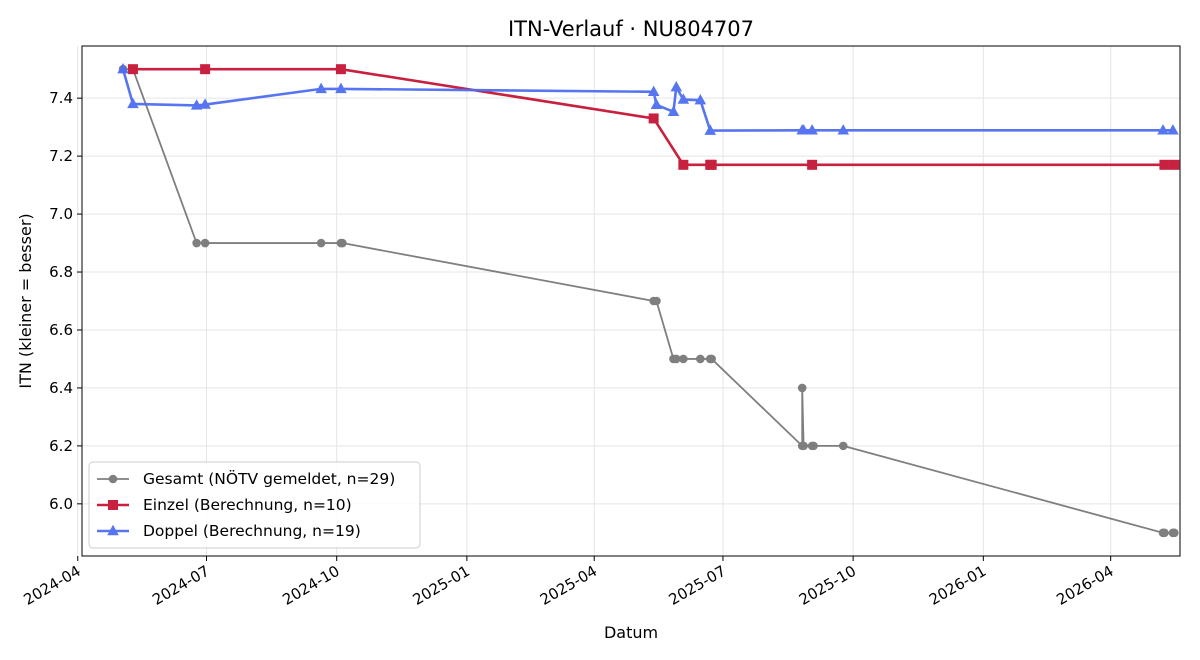 The height and width of the screenshot is (660, 1200). What do you see at coordinates (61, 388) in the screenshot?
I see `y-tick-label: 6.4` at bounding box center [61, 388].